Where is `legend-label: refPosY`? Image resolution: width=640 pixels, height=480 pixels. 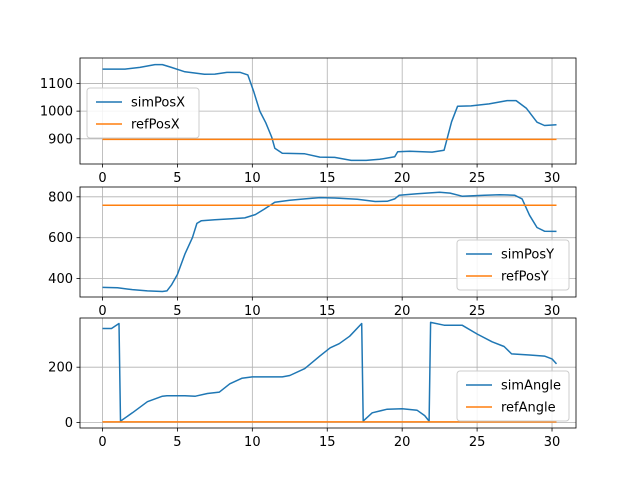
legend-label: refPosY is located at coordinates (525, 277).